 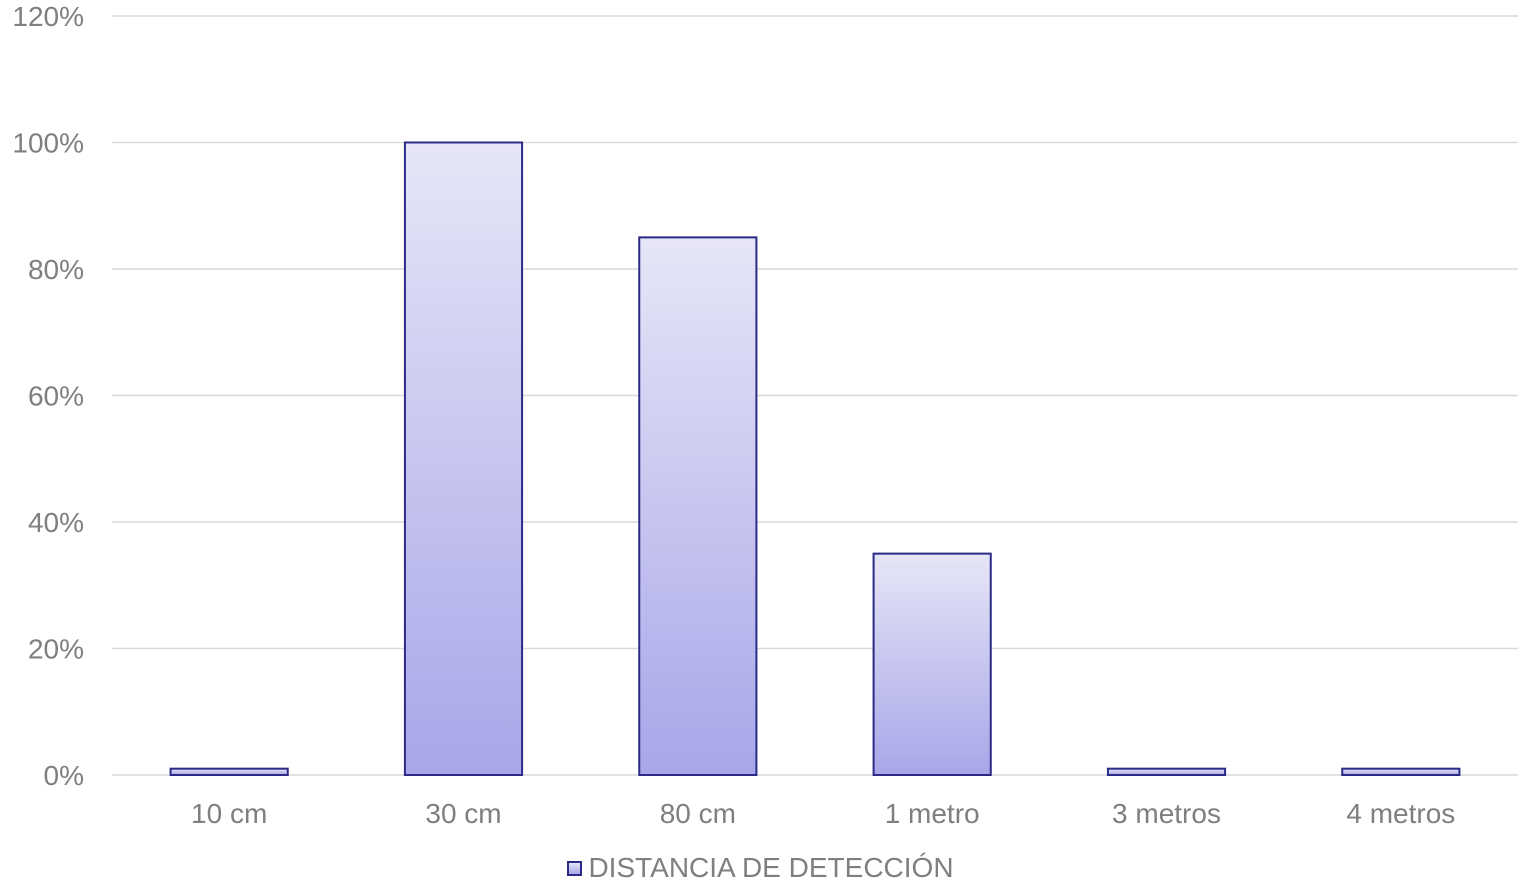 What do you see at coordinates (48, 143) in the screenshot?
I see `y-tick-label: 100%` at bounding box center [48, 143].